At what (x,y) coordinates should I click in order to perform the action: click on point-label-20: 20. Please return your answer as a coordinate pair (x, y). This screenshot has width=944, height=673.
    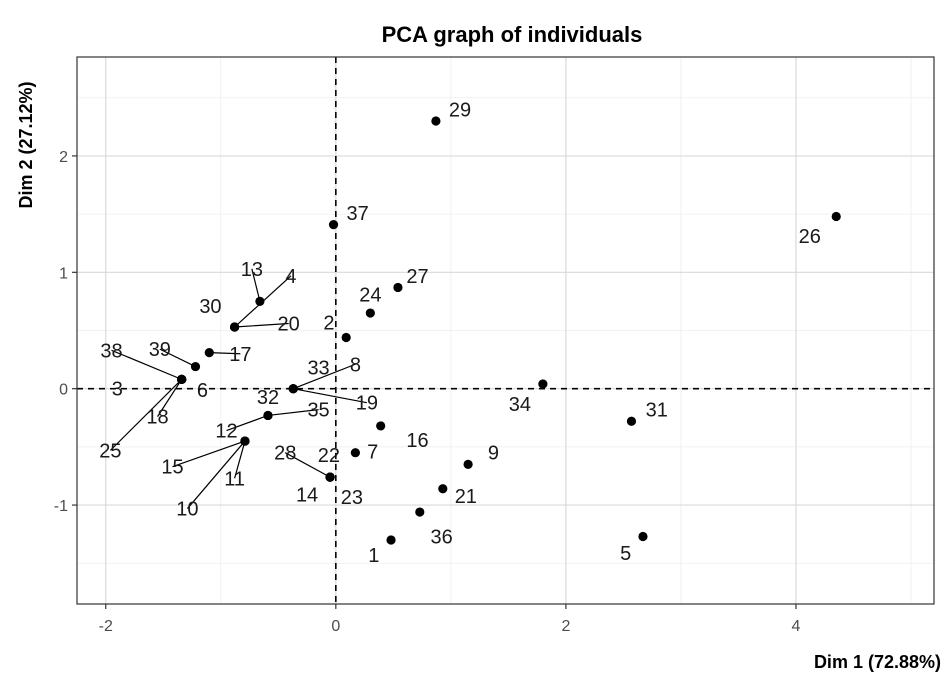
    Looking at the image, I should click on (289, 325).